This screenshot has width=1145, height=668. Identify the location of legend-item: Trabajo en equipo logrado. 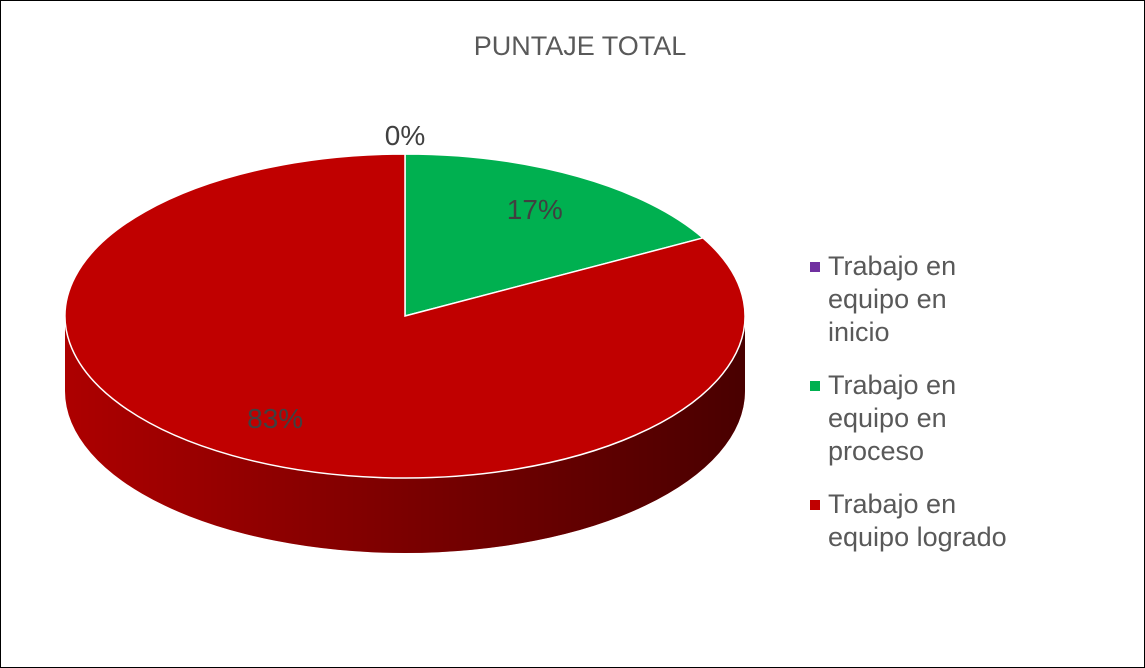
(908, 521).